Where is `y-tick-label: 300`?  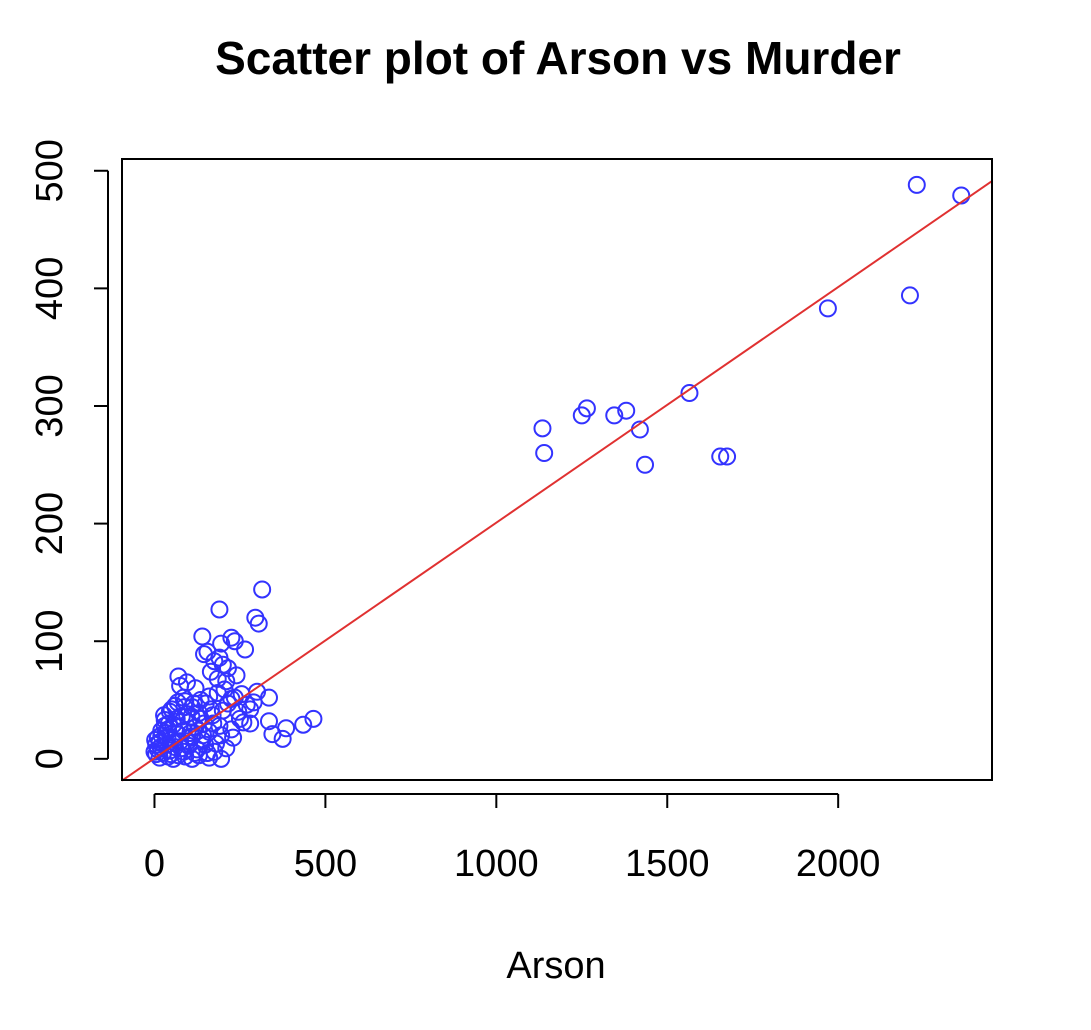
y-tick-label: 300 is located at coordinates (50, 405).